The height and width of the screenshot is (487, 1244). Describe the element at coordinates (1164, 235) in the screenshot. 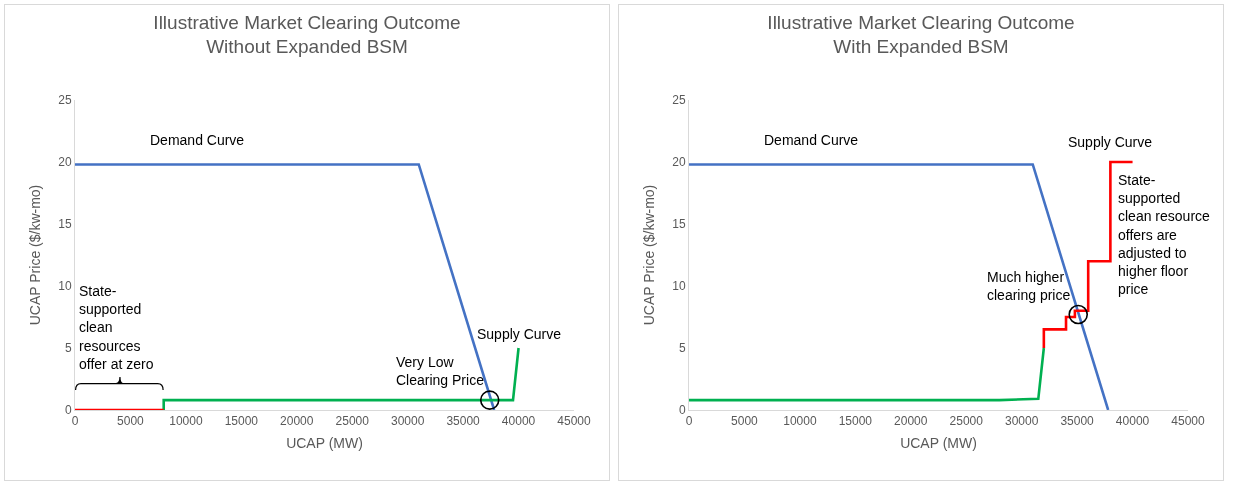

I see `annotation: State- supported clean resource offers are adjusted to higher floor price` at that location.